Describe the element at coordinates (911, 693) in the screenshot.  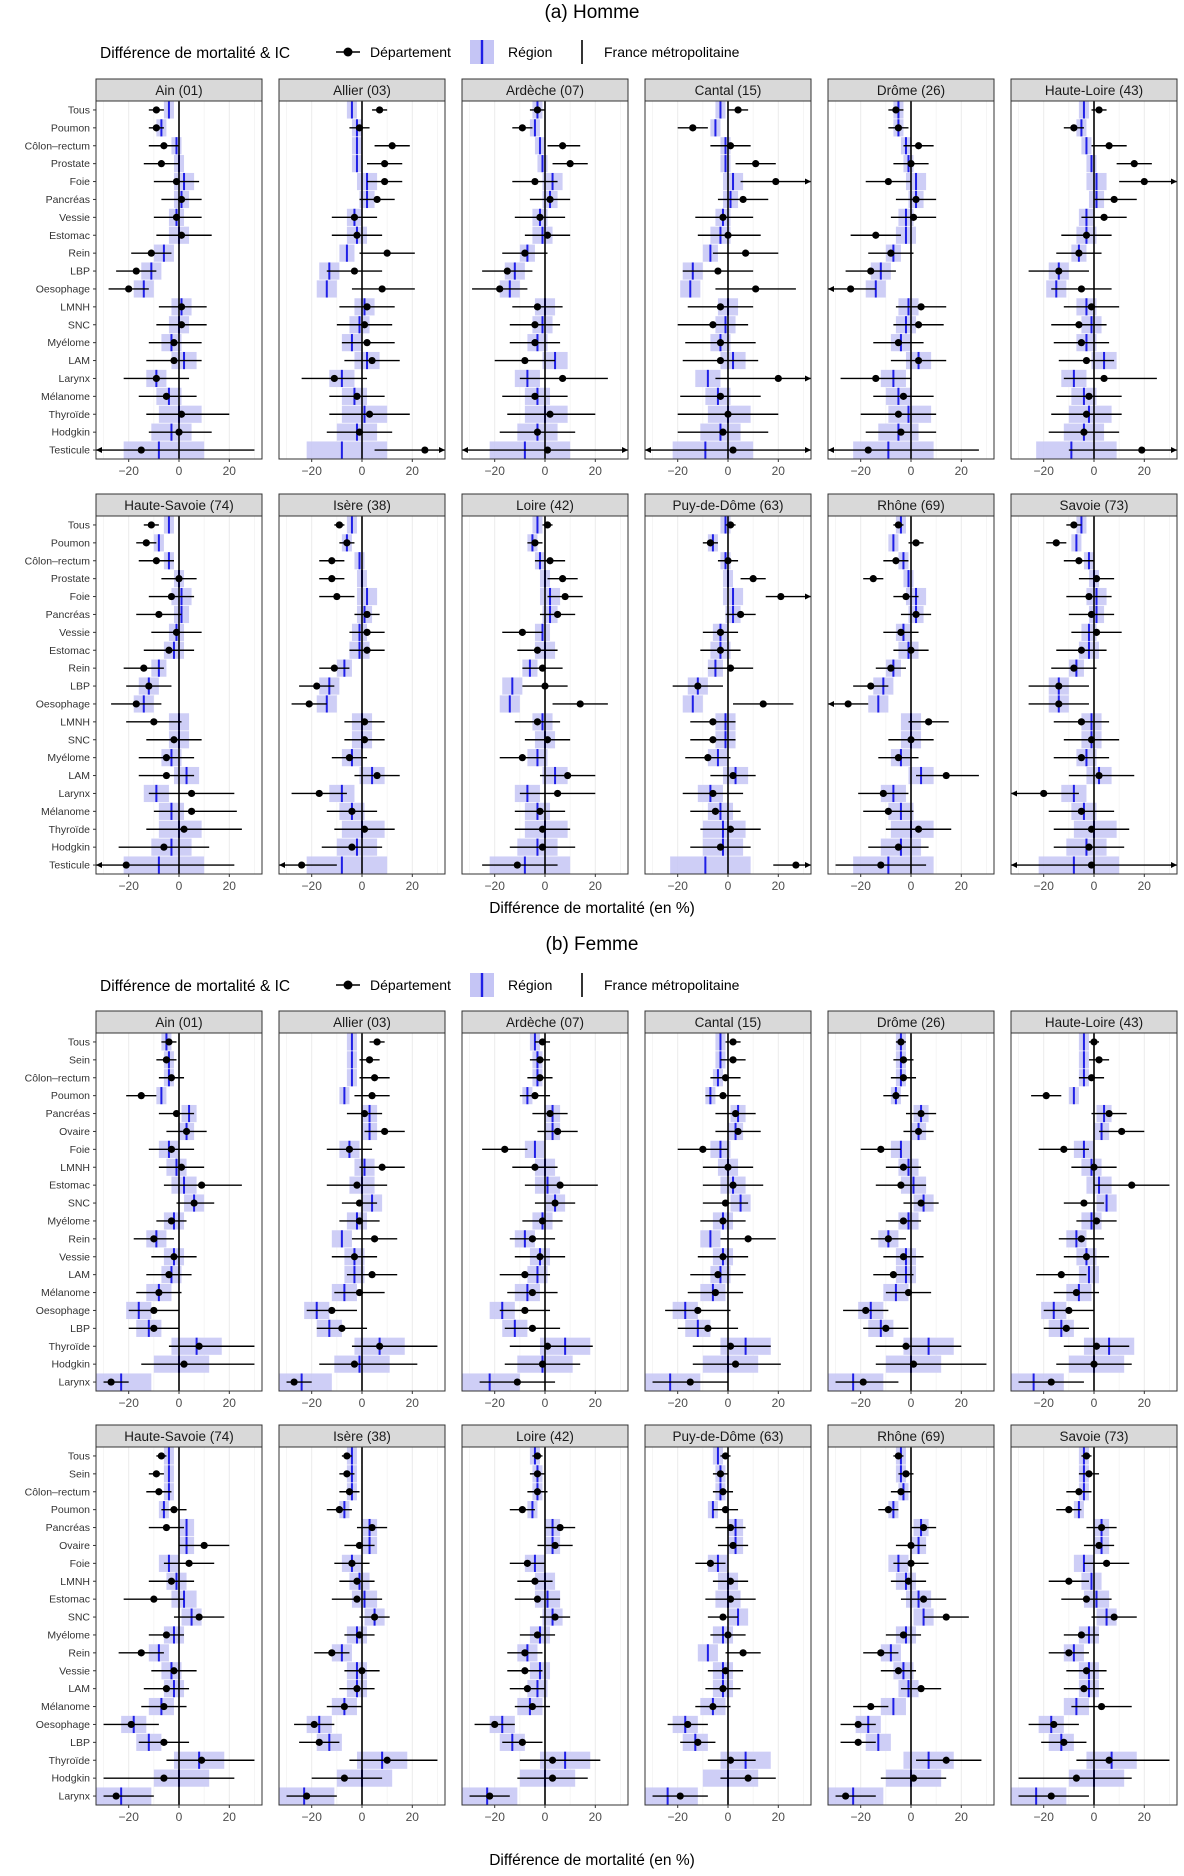
I see `panel: Rhône (69) −20 0 20` at that location.